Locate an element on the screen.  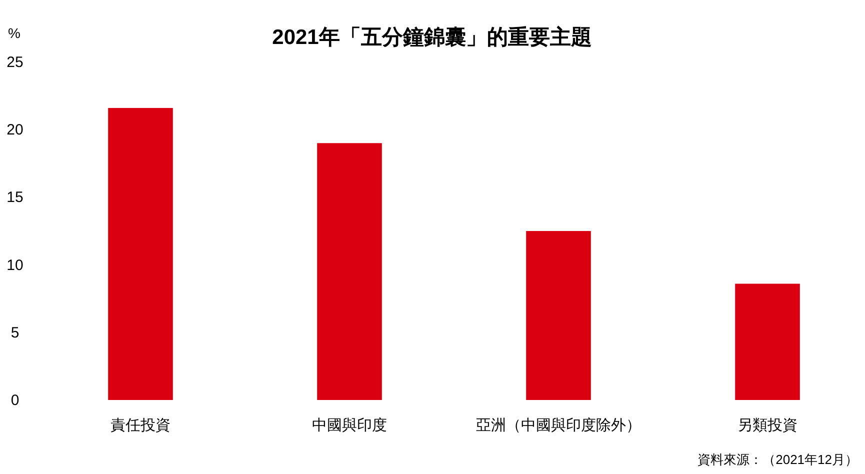
x-tick-label: 責任投資 is located at coordinates (140, 425).